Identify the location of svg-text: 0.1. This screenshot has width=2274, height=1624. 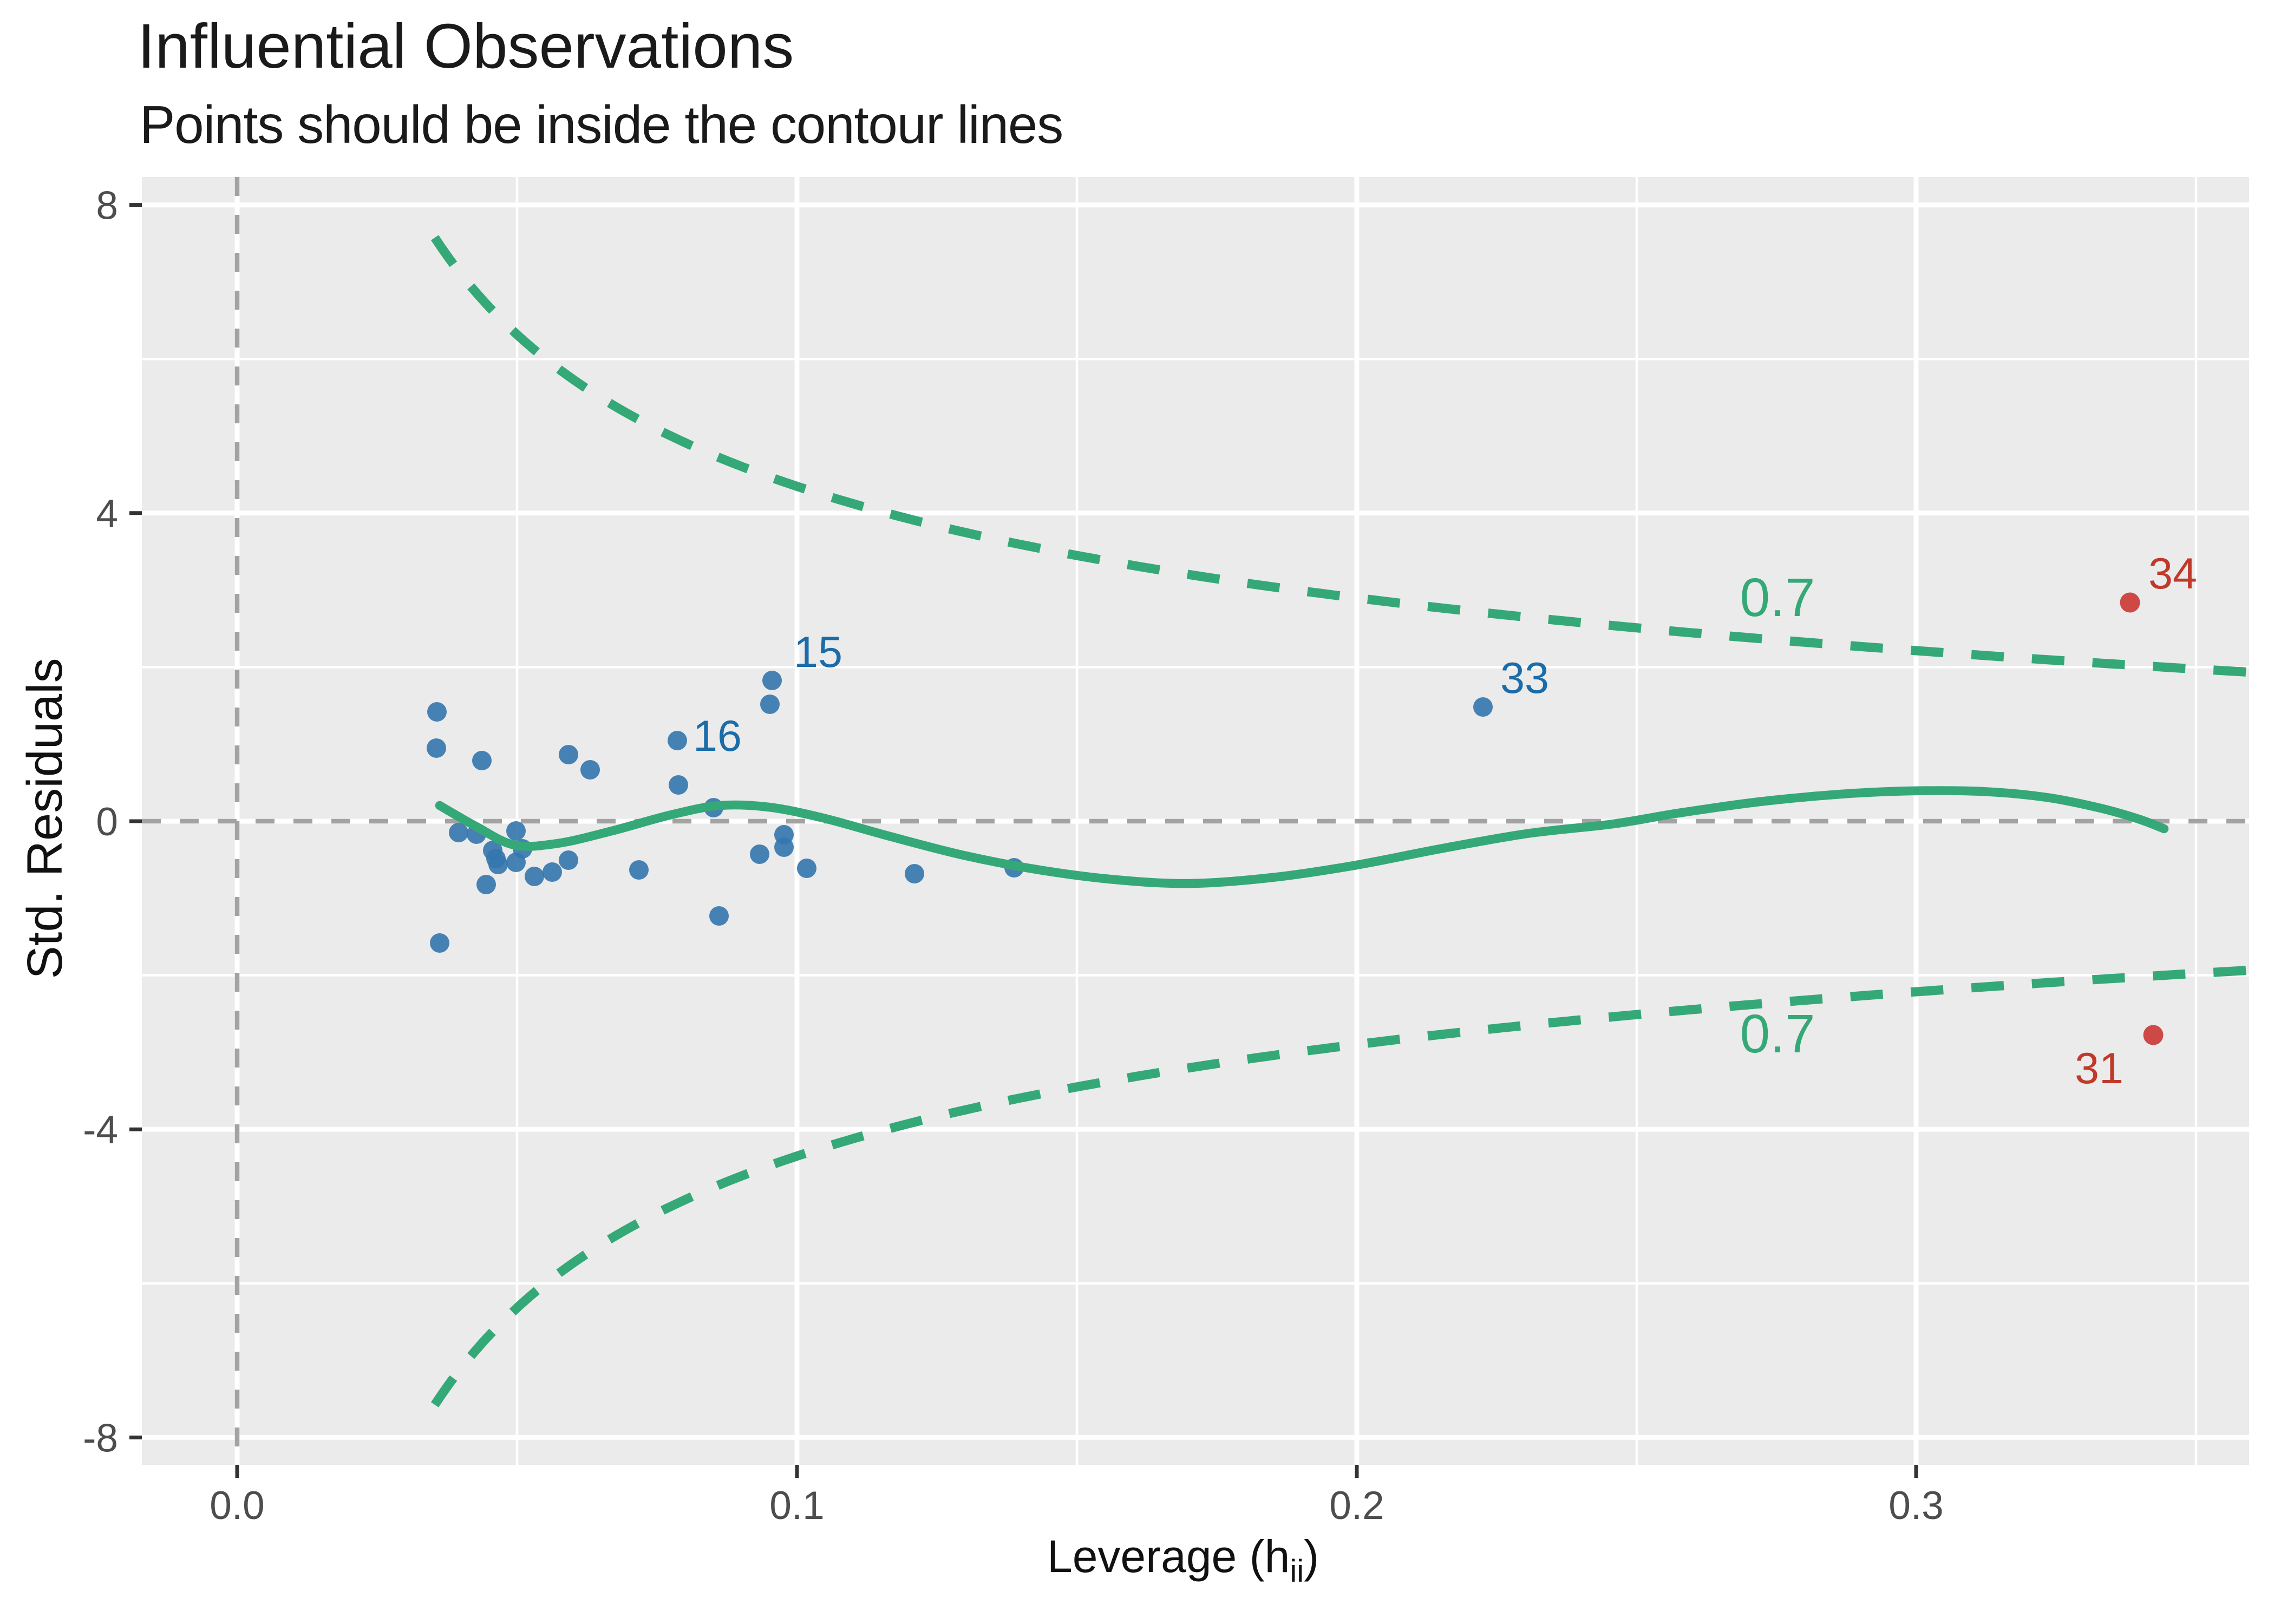
(797, 1506).